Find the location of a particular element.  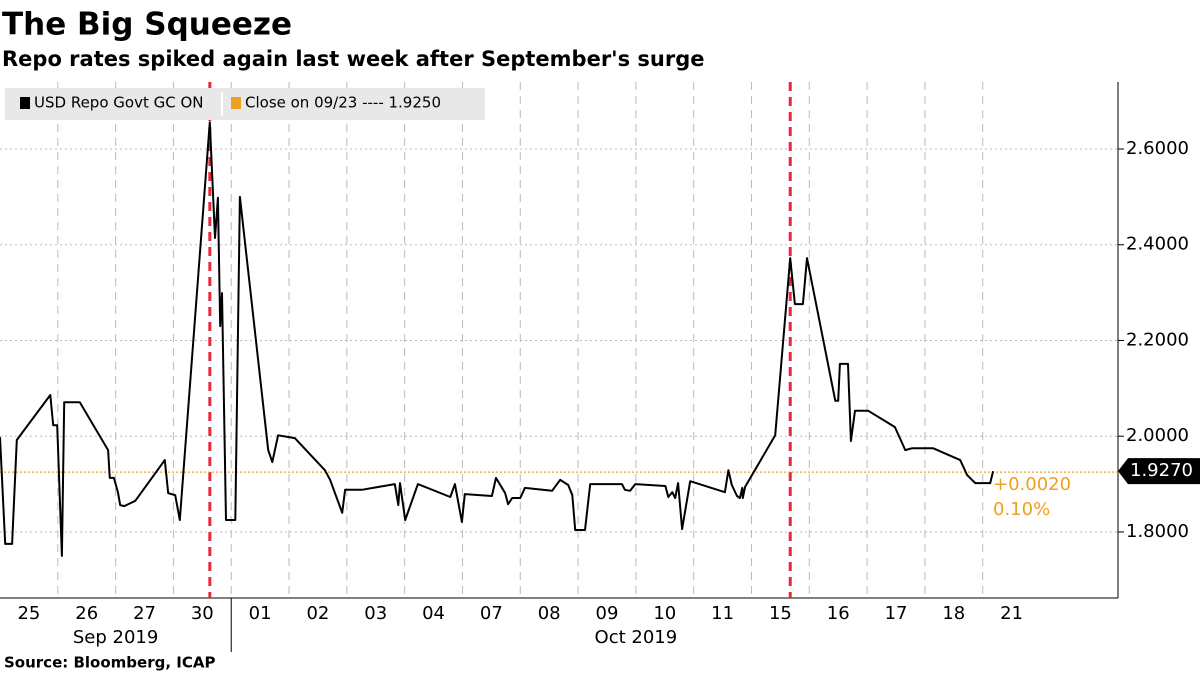

y-tick-label: 1.8000 is located at coordinates (1157, 531).